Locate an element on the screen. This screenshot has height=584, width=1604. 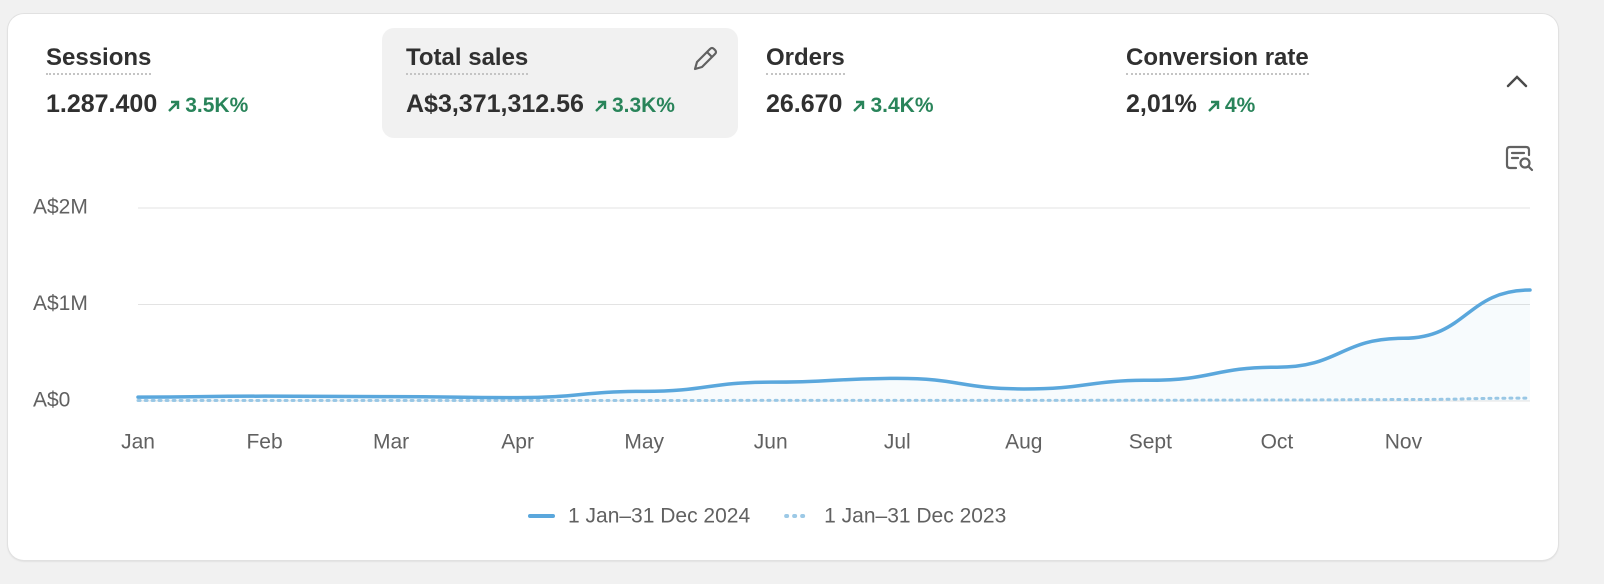
y-tick-label: A$0 is located at coordinates (51, 400).